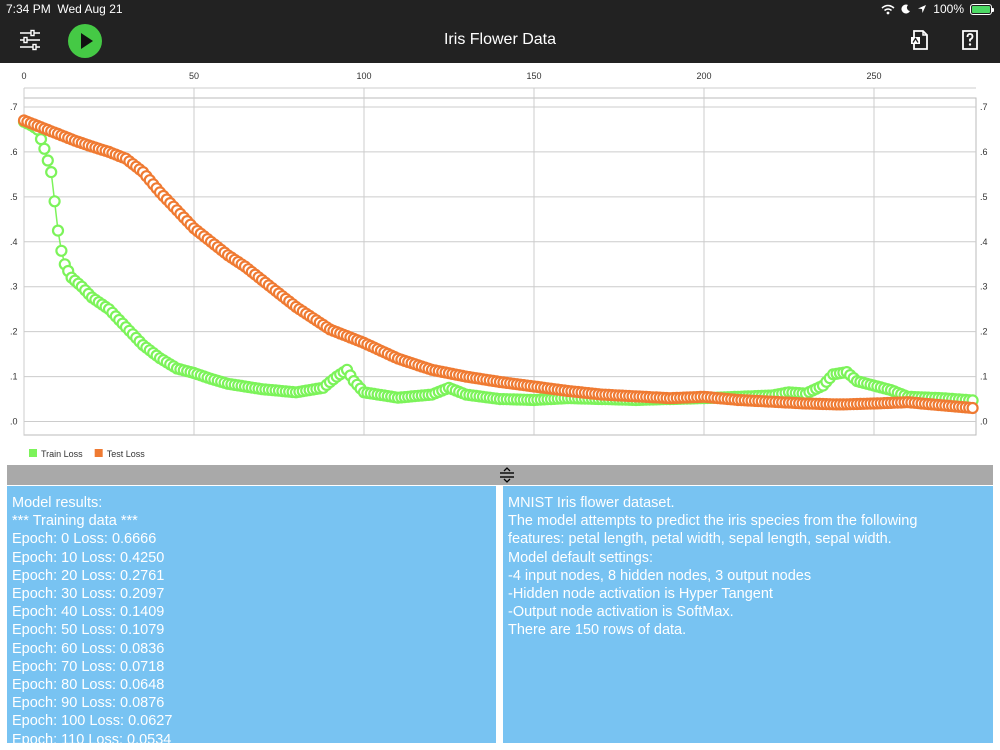 The height and width of the screenshot is (750, 1000). What do you see at coordinates (84, 539) in the screenshot?
I see `results-line: Epoch: 0 Loss: 0.6666` at bounding box center [84, 539].